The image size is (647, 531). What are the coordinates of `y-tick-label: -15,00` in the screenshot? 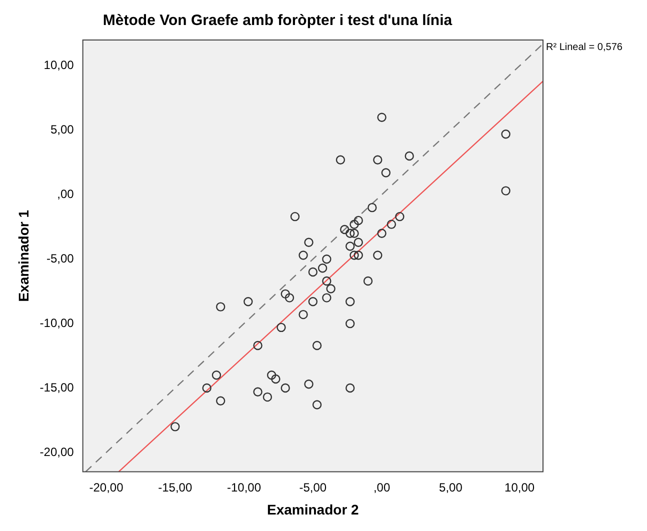 It's located at (57, 387).